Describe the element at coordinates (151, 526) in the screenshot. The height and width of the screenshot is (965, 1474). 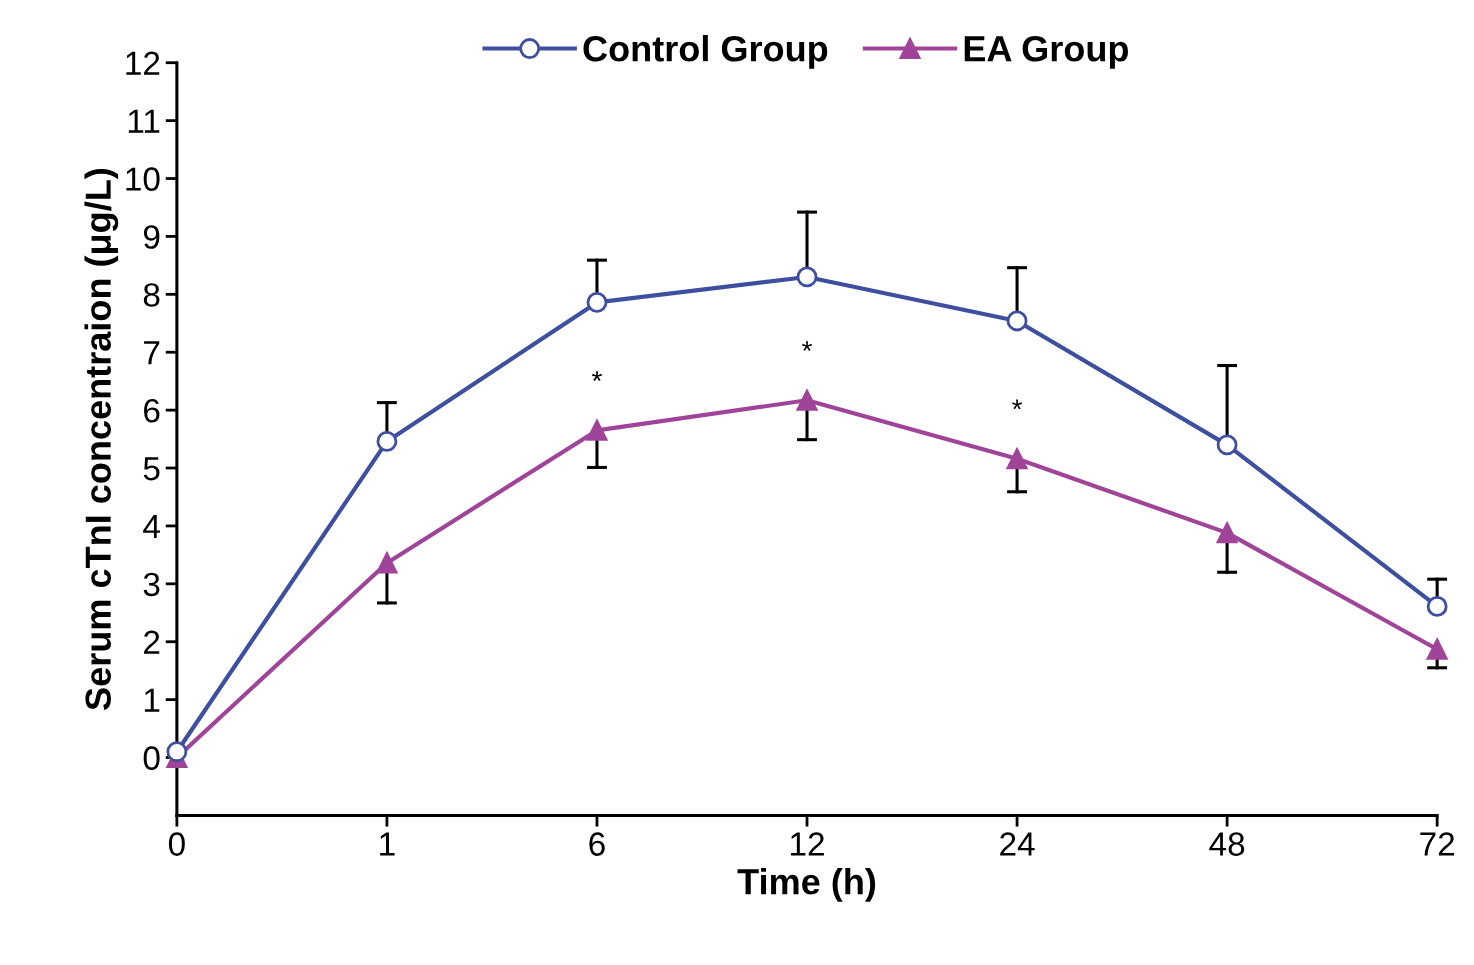
I see `y-tick-label: 4` at that location.